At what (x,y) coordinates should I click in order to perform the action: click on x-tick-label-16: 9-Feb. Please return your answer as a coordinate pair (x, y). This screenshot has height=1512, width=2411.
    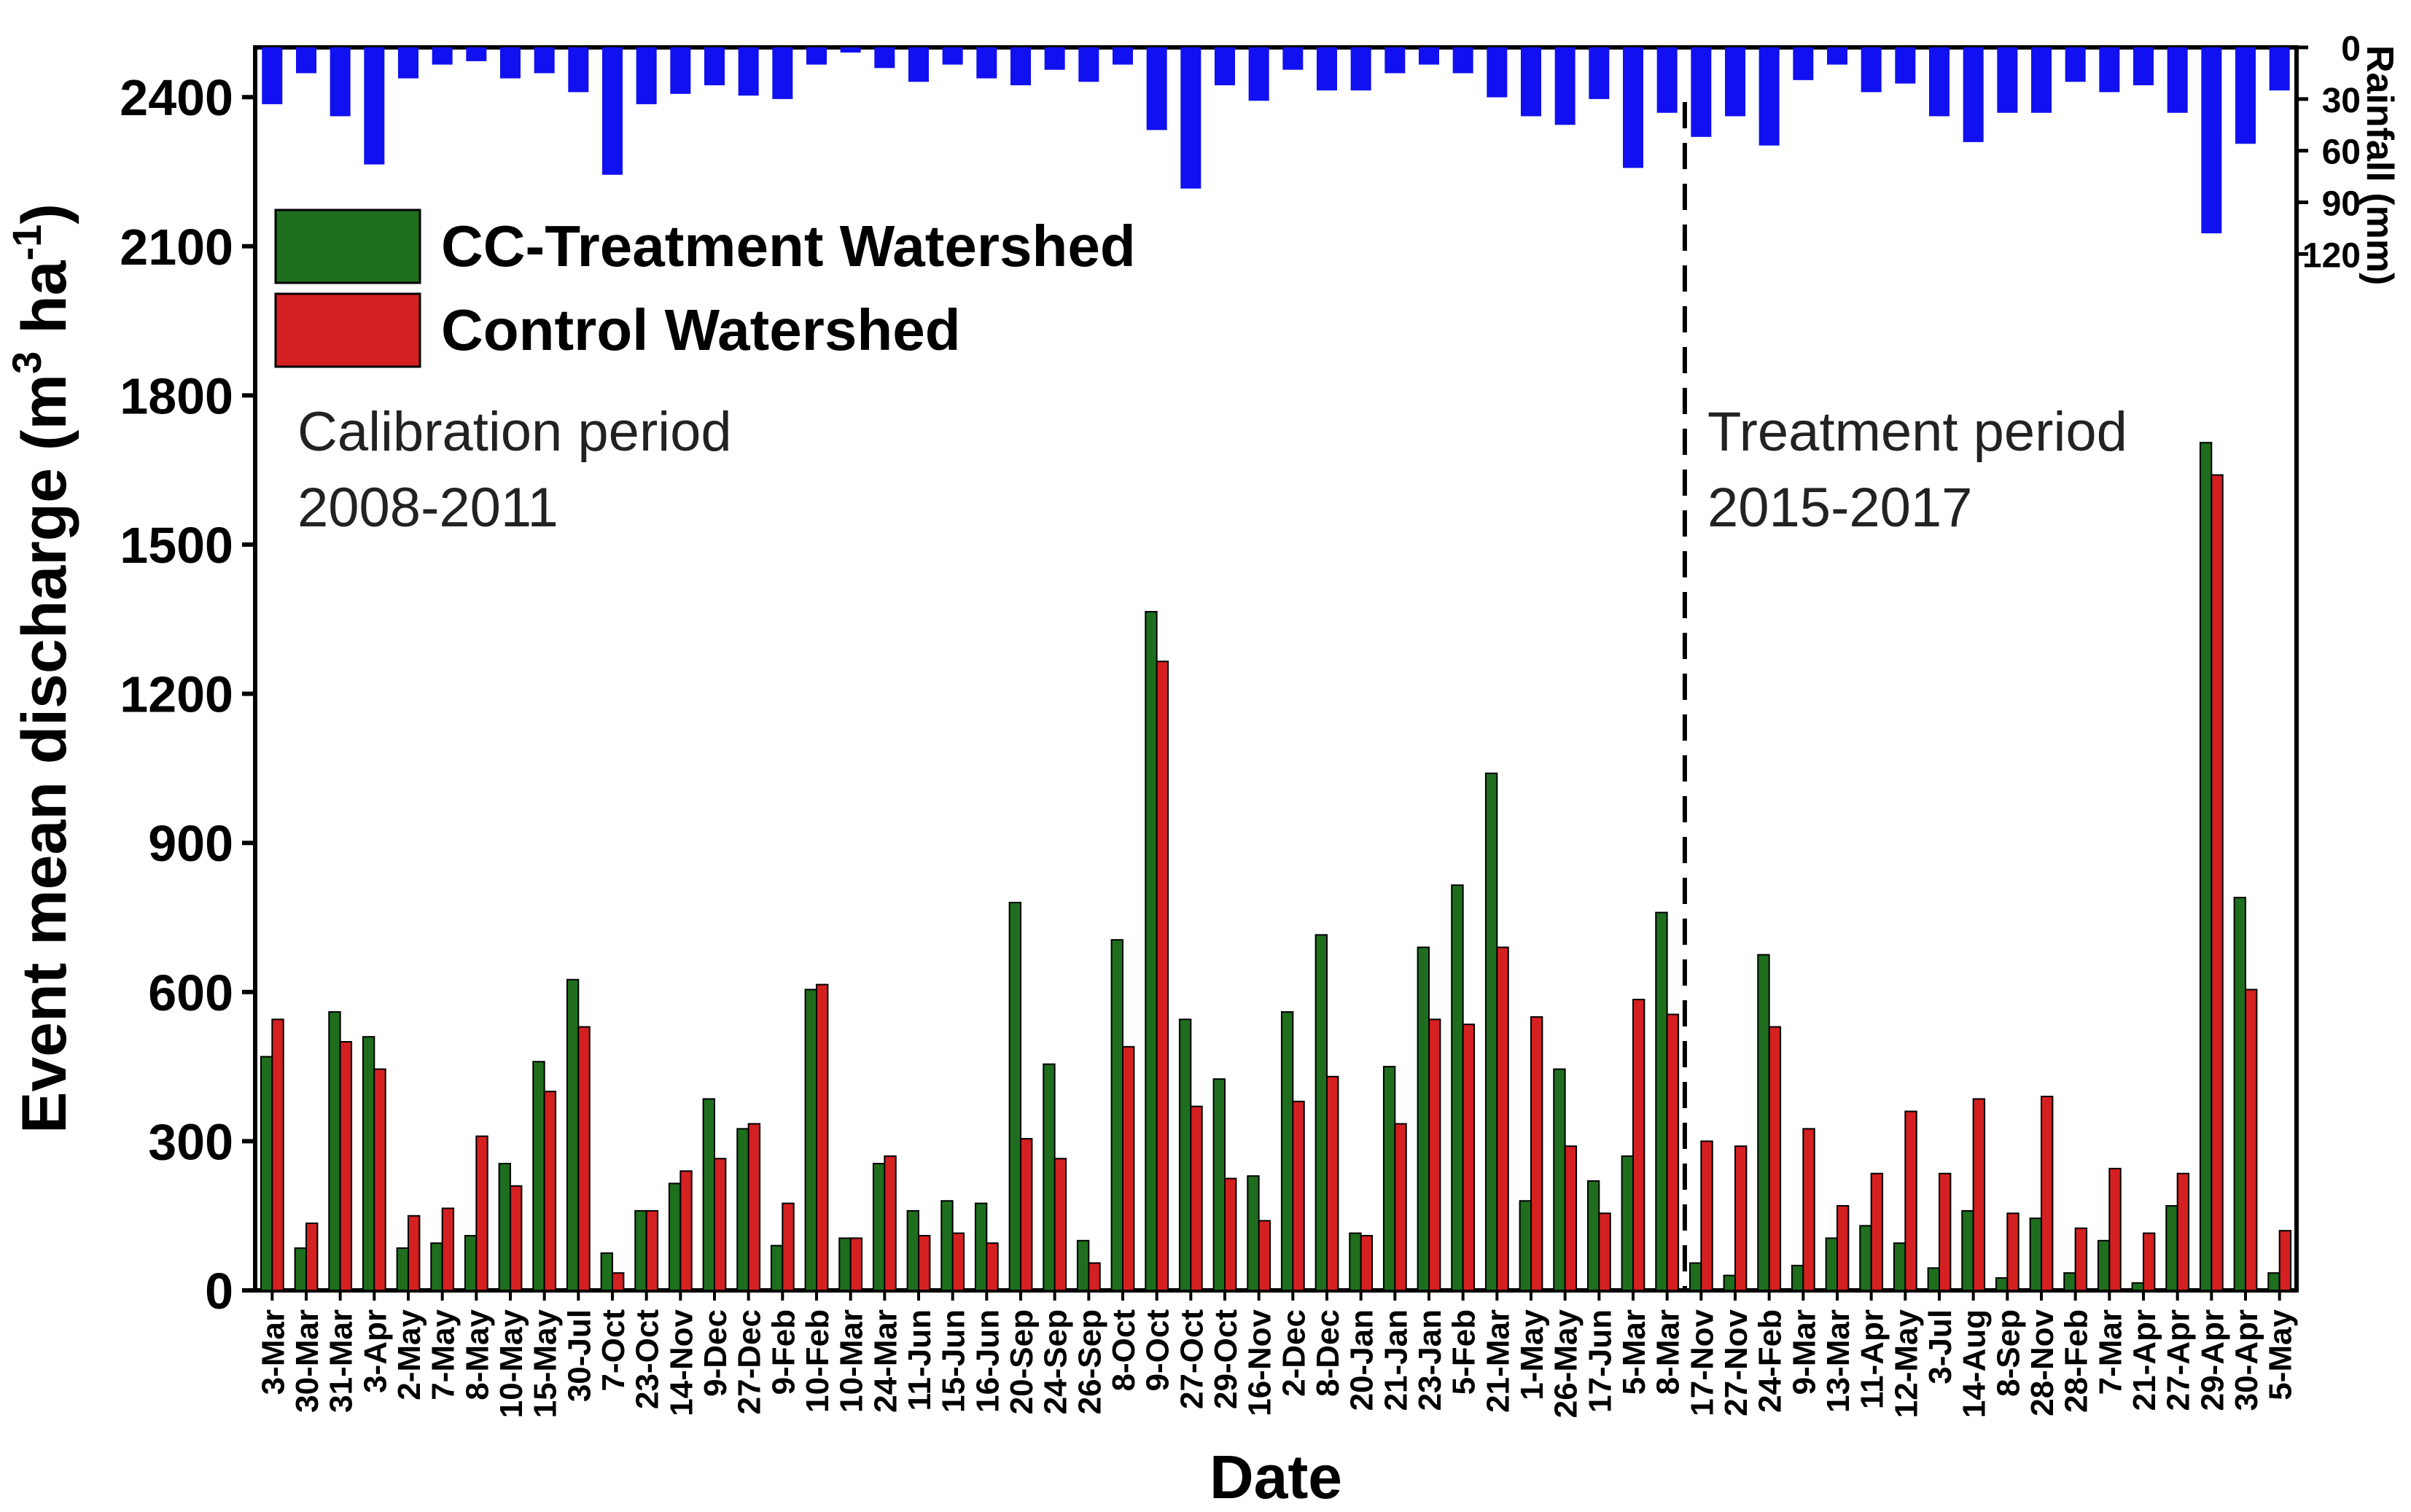
    Looking at the image, I should click on (784, 1352).